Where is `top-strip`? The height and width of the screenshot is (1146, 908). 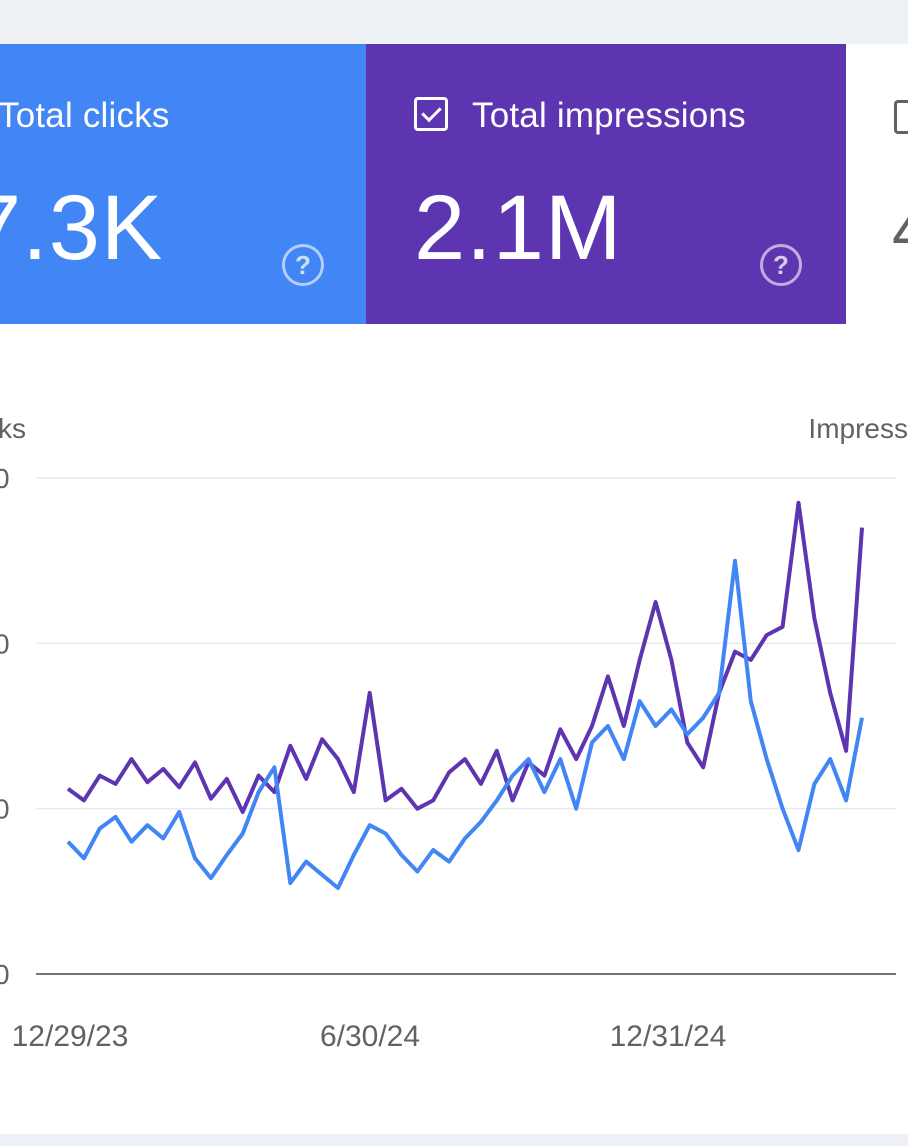 top-strip is located at coordinates (454, 22).